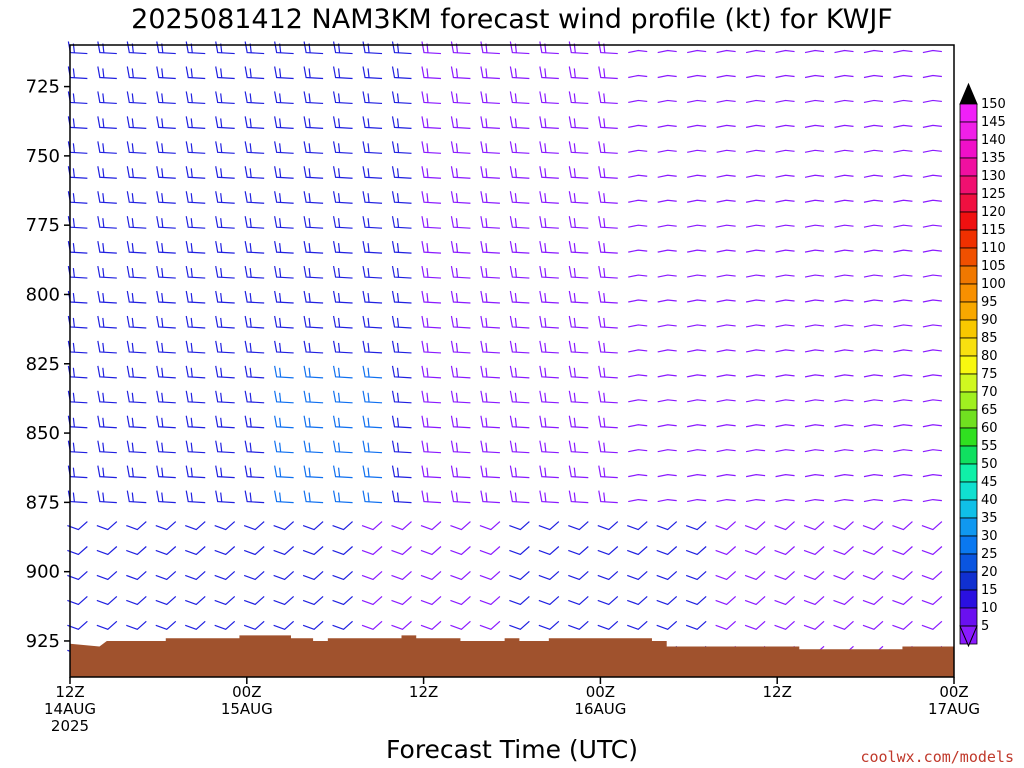 Image resolution: width=1024 pixels, height=768 pixels. I want to click on colorbar-label: 95, so click(989, 302).